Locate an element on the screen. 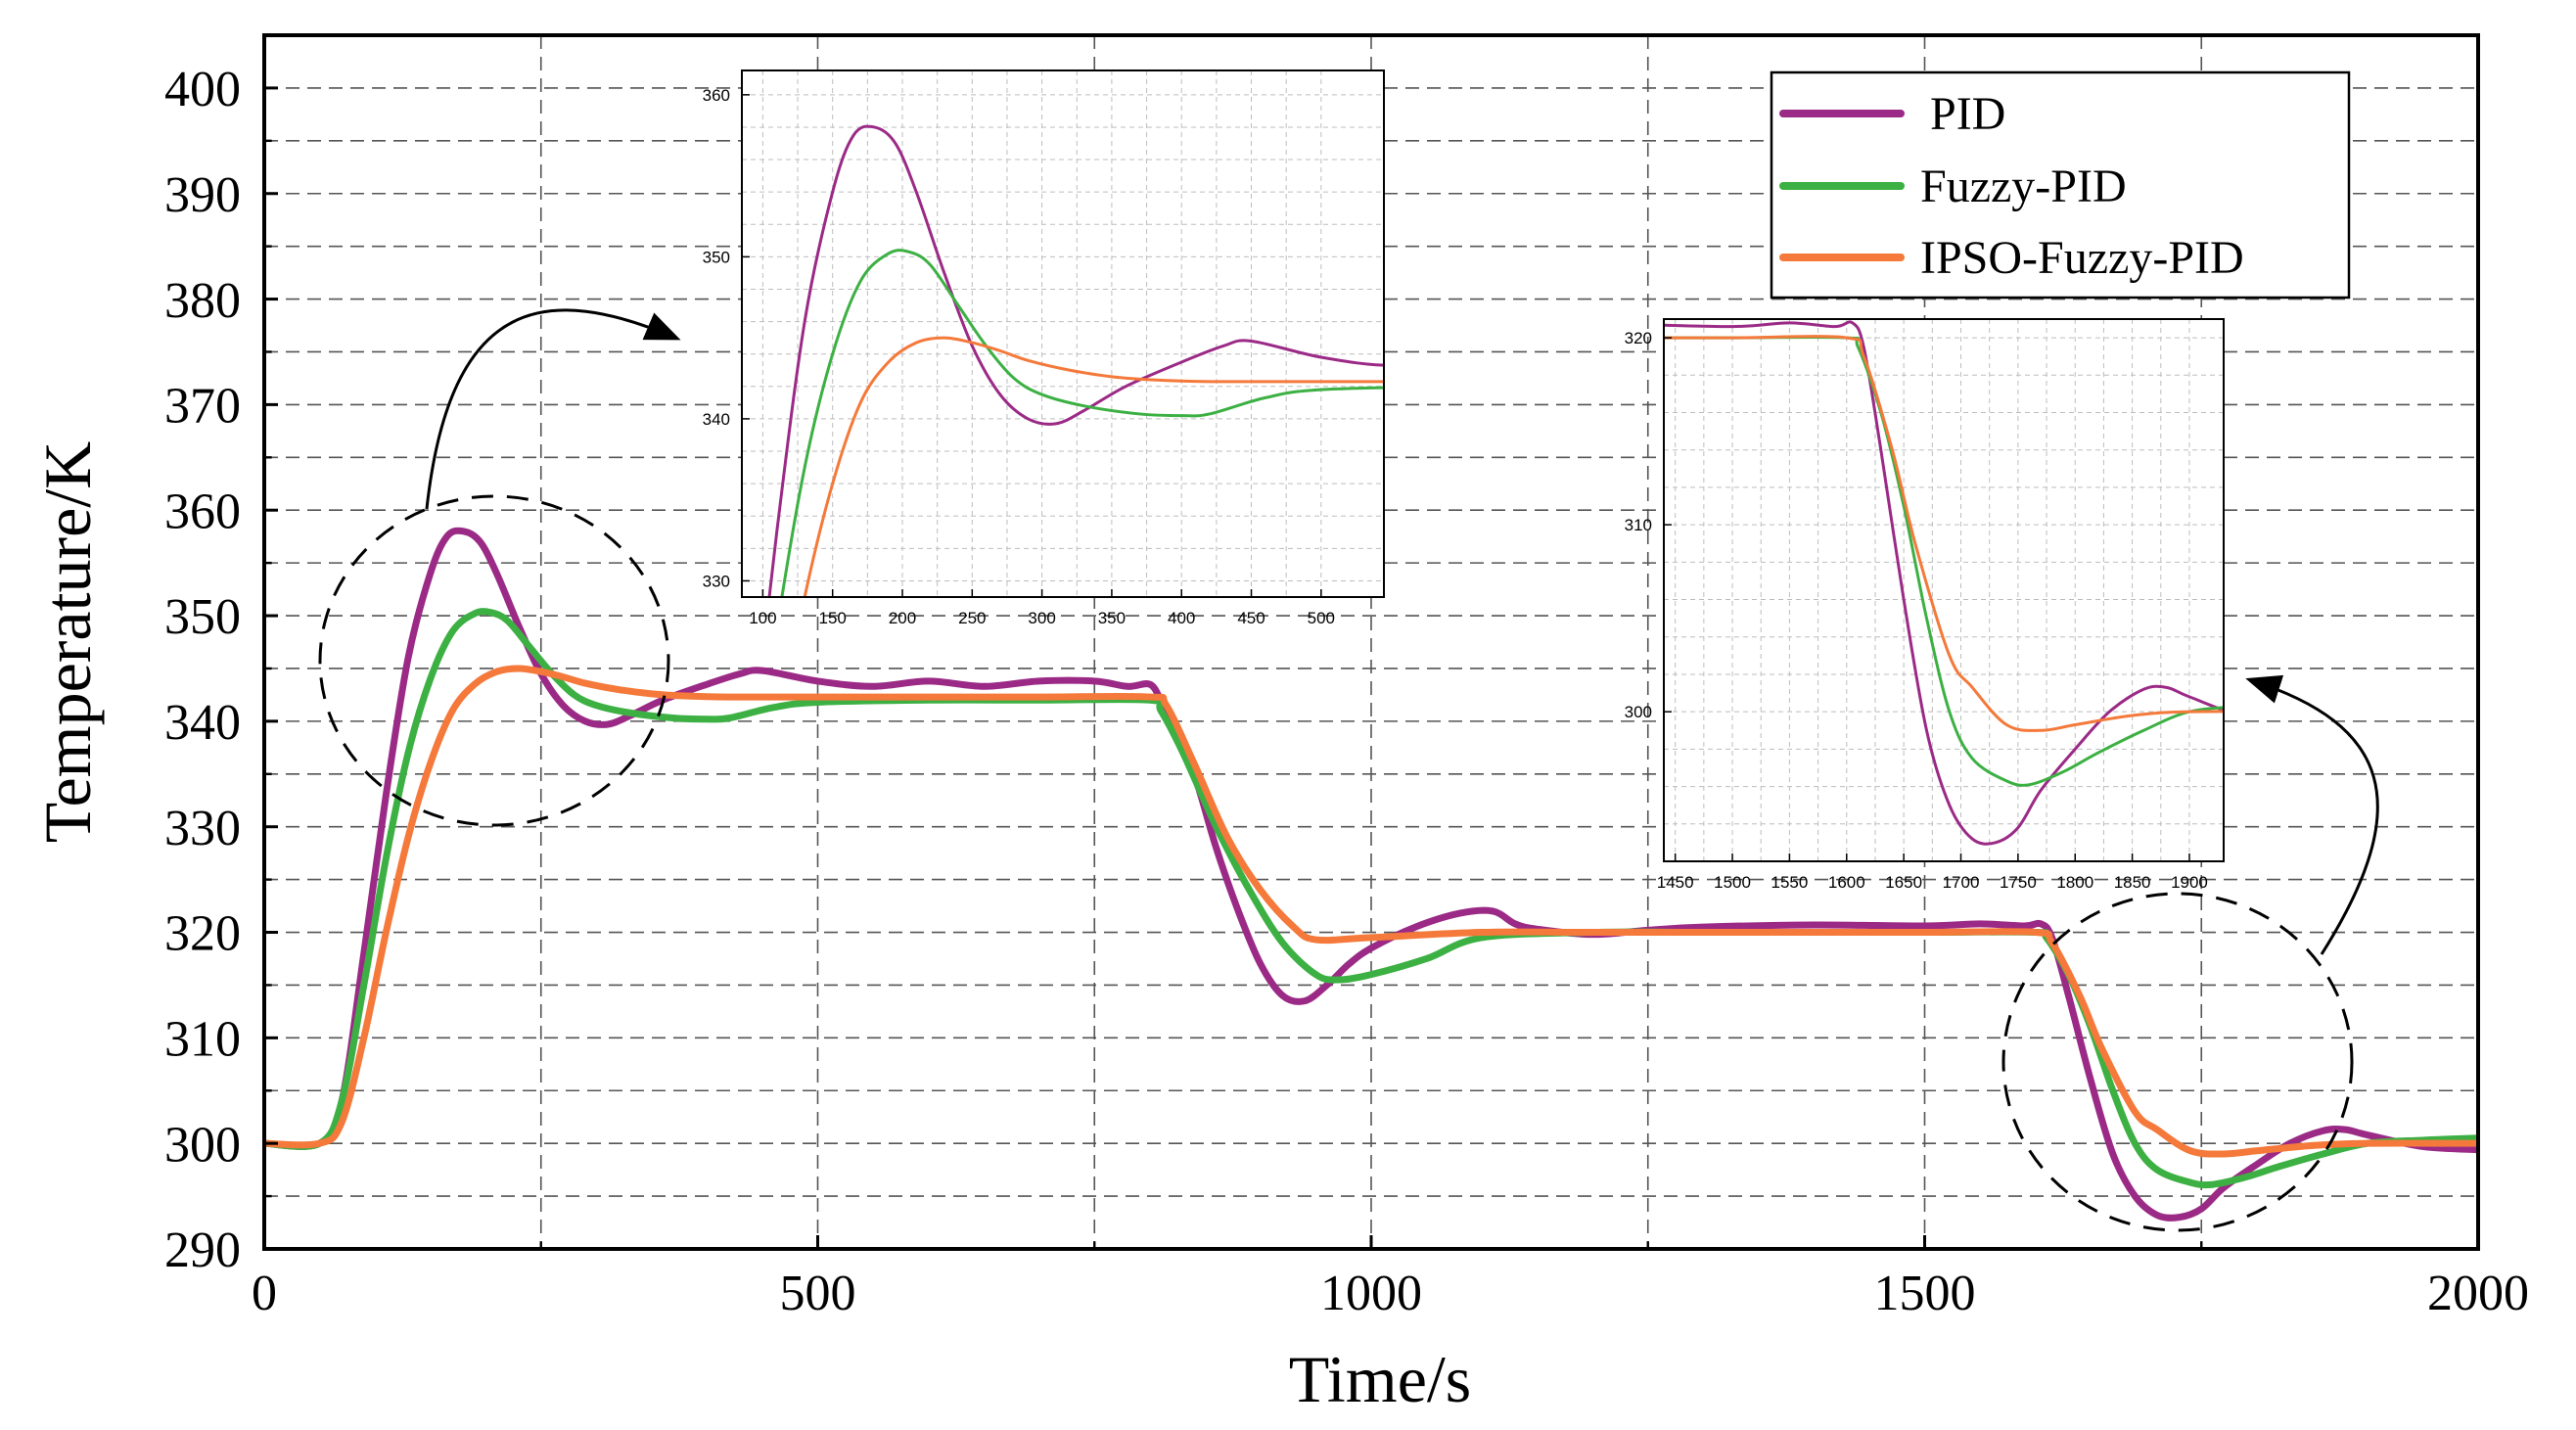 The height and width of the screenshot is (1430, 2576). main-x-tick-label: 2000 is located at coordinates (2478, 1293).